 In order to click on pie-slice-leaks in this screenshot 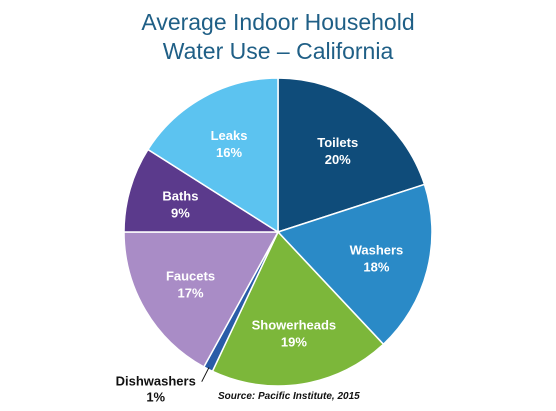, I will do `click(212, 155)`.